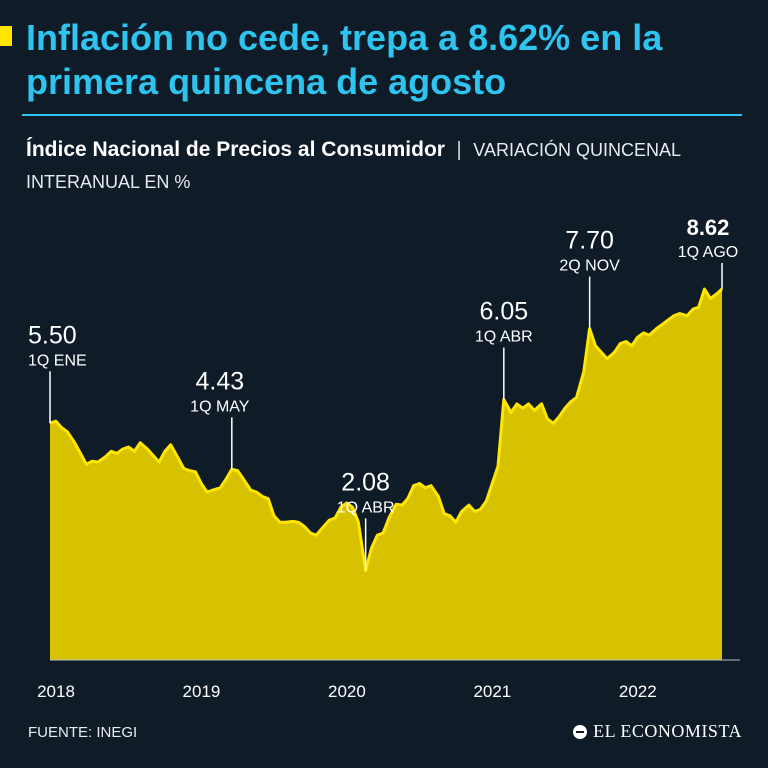 The image size is (768, 768). I want to click on logo-icon, so click(580, 731).